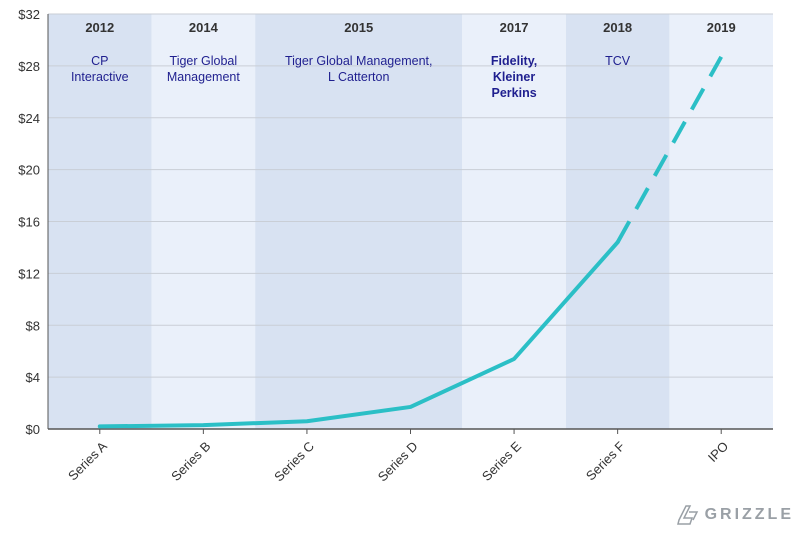 The image size is (800, 534). What do you see at coordinates (99, 27) in the screenshot?
I see `round-year-label: 2012` at bounding box center [99, 27].